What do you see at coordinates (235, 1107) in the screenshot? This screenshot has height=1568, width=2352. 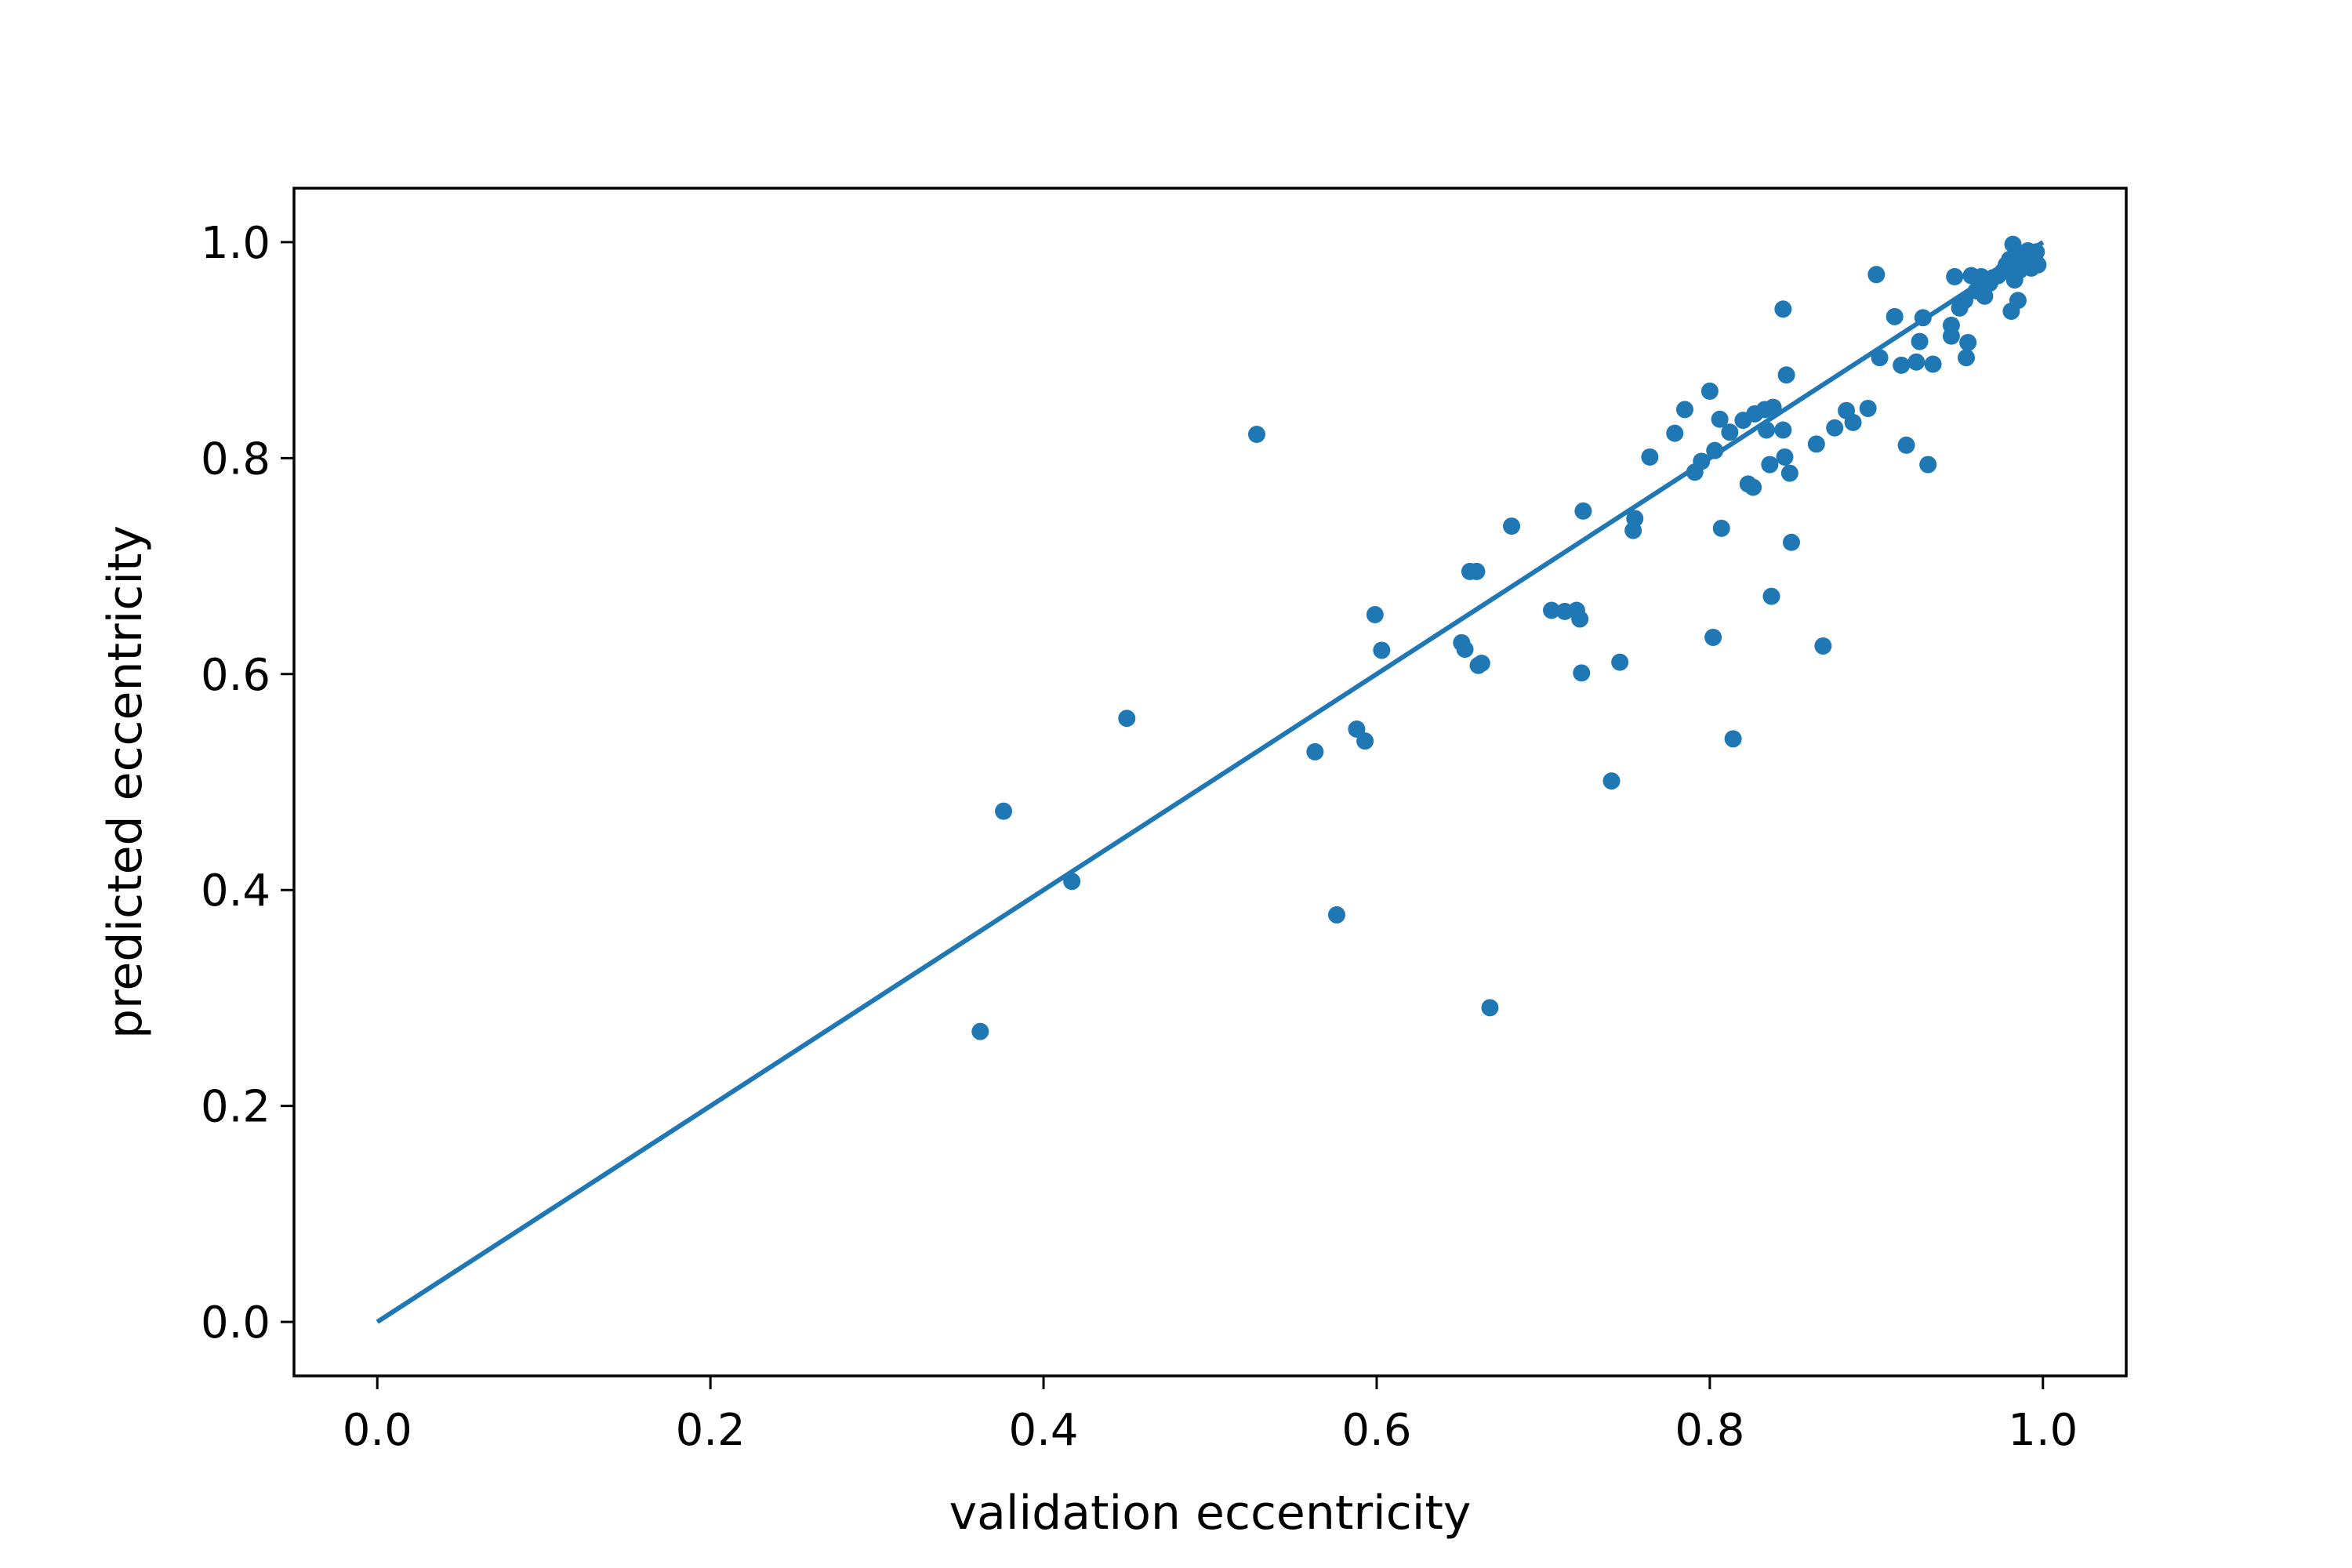 I see `y-tick-label: 0.2` at bounding box center [235, 1107].